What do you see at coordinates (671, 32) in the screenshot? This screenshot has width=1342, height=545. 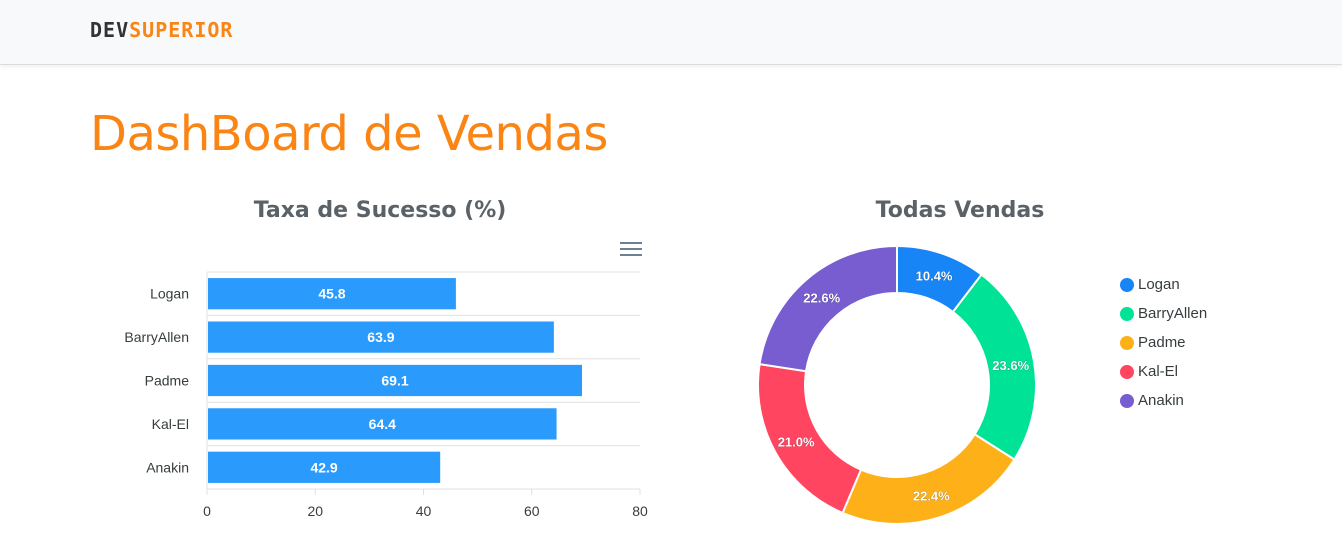 I see `navbar: DEVSUPERIOR` at bounding box center [671, 32].